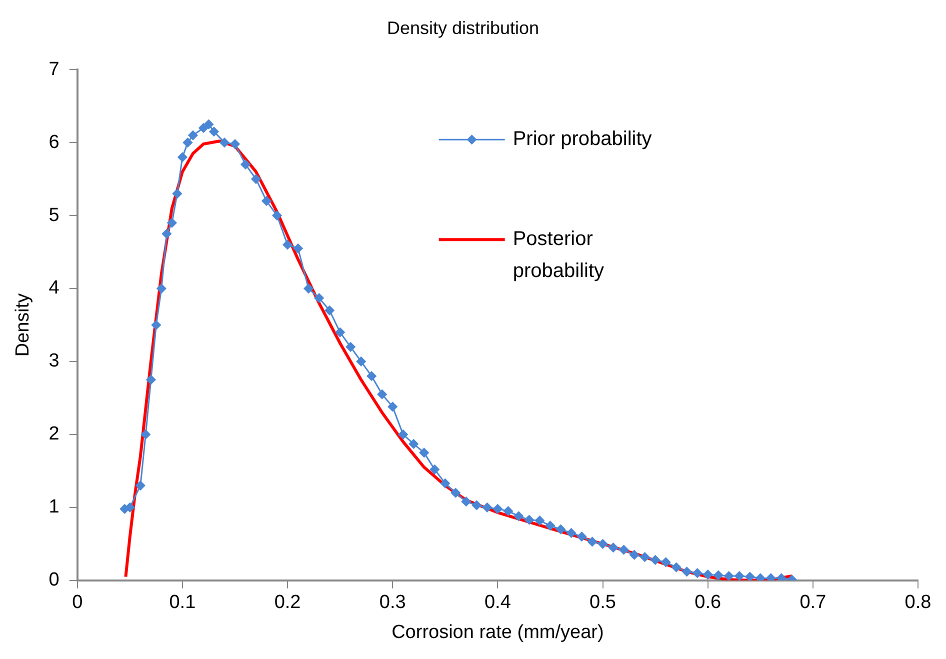 This screenshot has width=946, height=659. Describe the element at coordinates (498, 632) in the screenshot. I see `x-axis-title: Corrosion rate (mm/year)` at that location.